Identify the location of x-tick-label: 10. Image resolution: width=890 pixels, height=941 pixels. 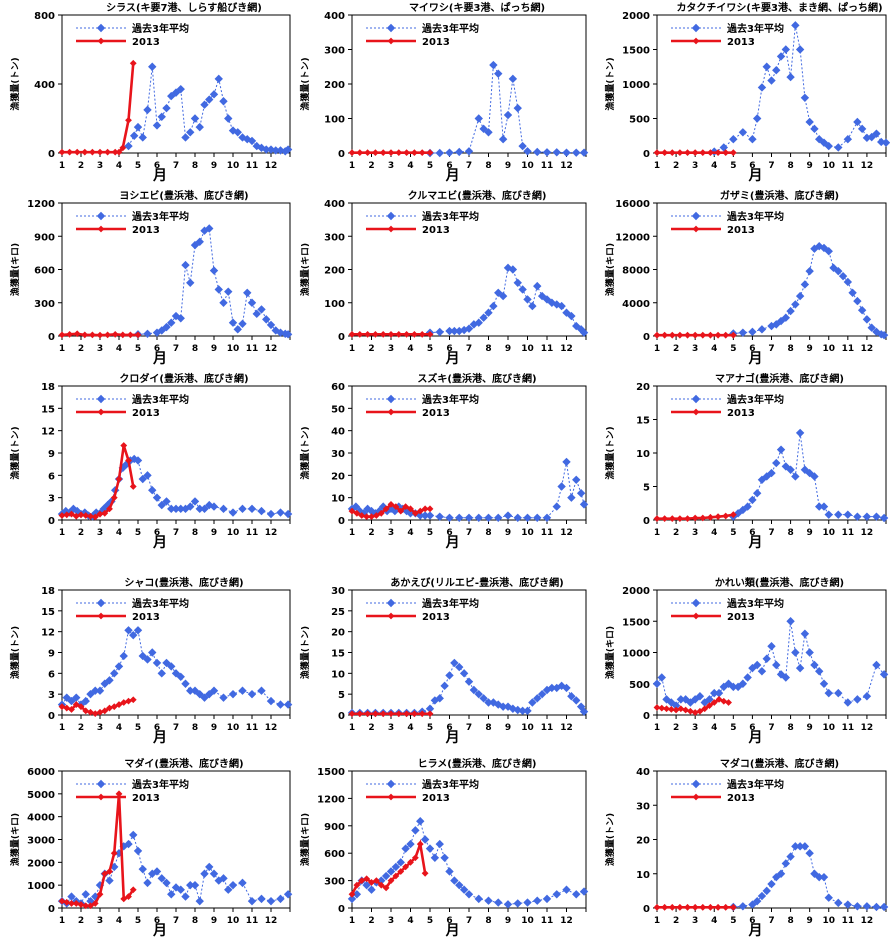
(527, 166).